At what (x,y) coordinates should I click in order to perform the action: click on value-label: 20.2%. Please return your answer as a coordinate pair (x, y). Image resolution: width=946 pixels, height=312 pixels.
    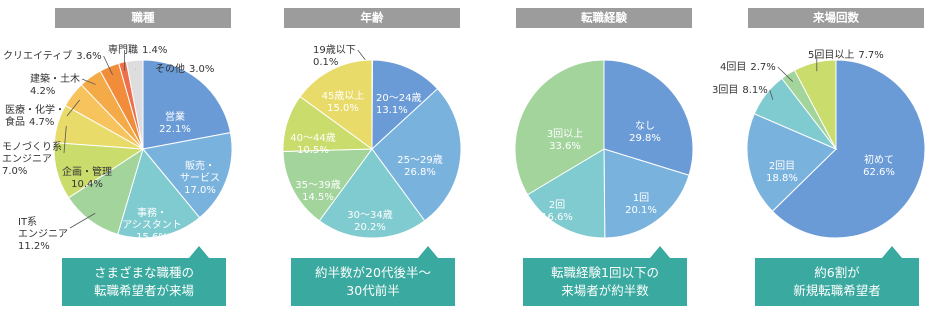
    Looking at the image, I should click on (370, 227).